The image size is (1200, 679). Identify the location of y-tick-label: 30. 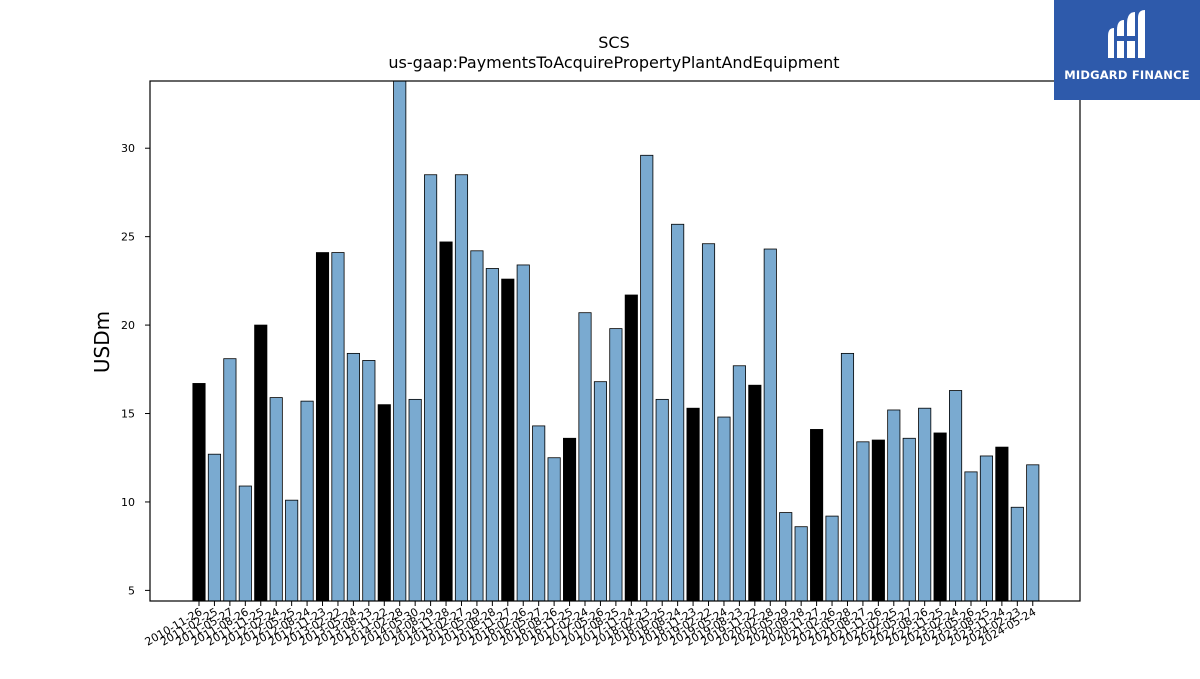
(128, 148).